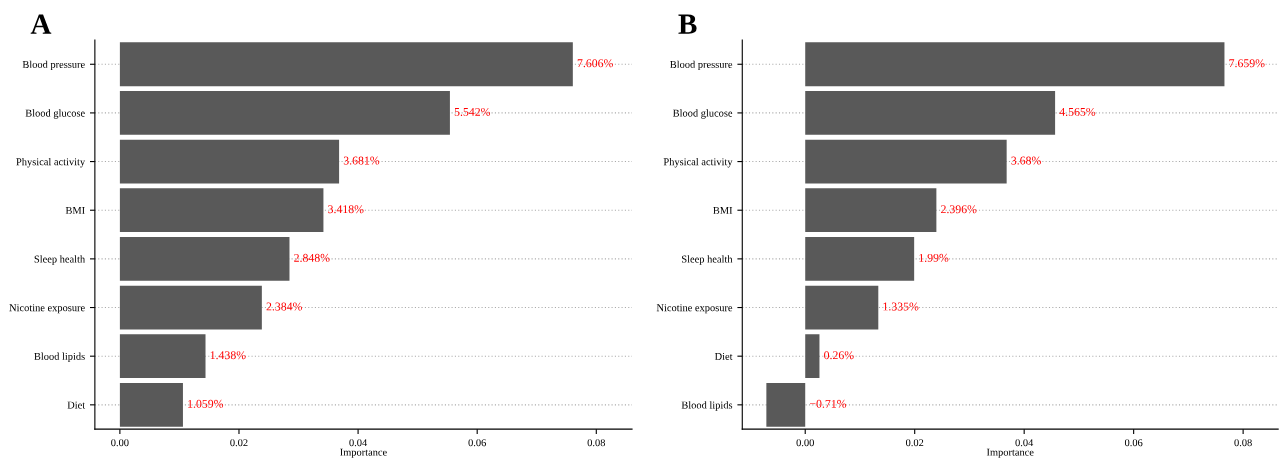 The image size is (1282, 459). Describe the element at coordinates (284, 306) in the screenshot. I see `data-label: 2.384%` at that location.